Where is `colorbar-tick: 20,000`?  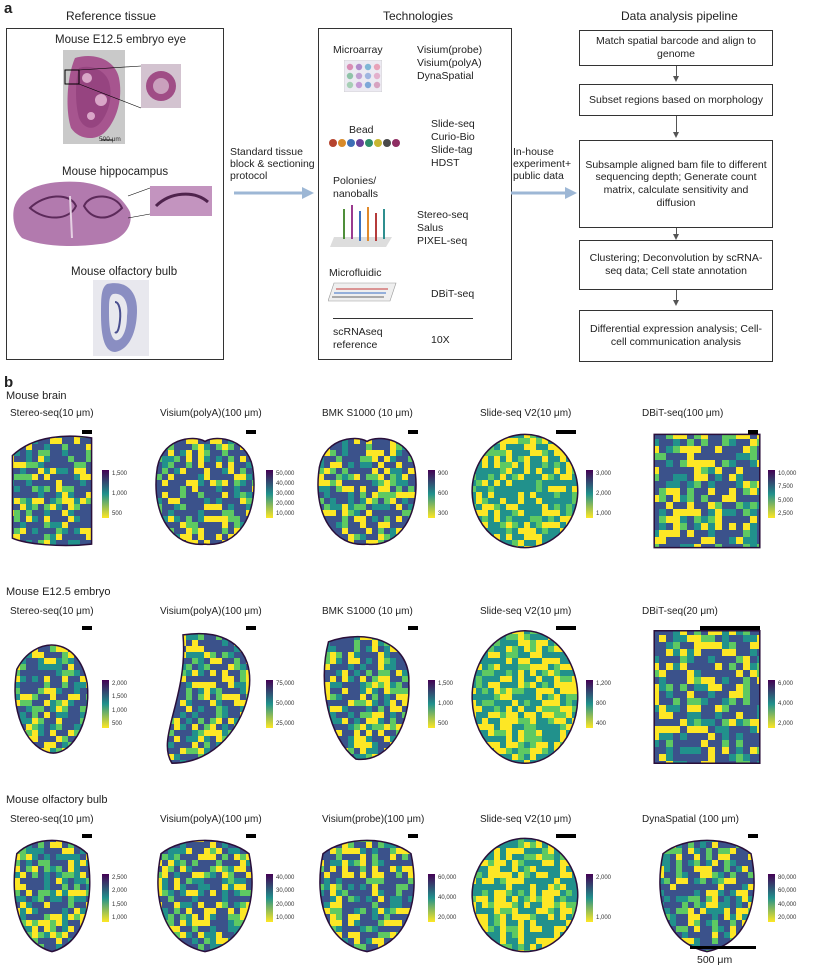 colorbar-tick: 20,000 is located at coordinates (447, 918).